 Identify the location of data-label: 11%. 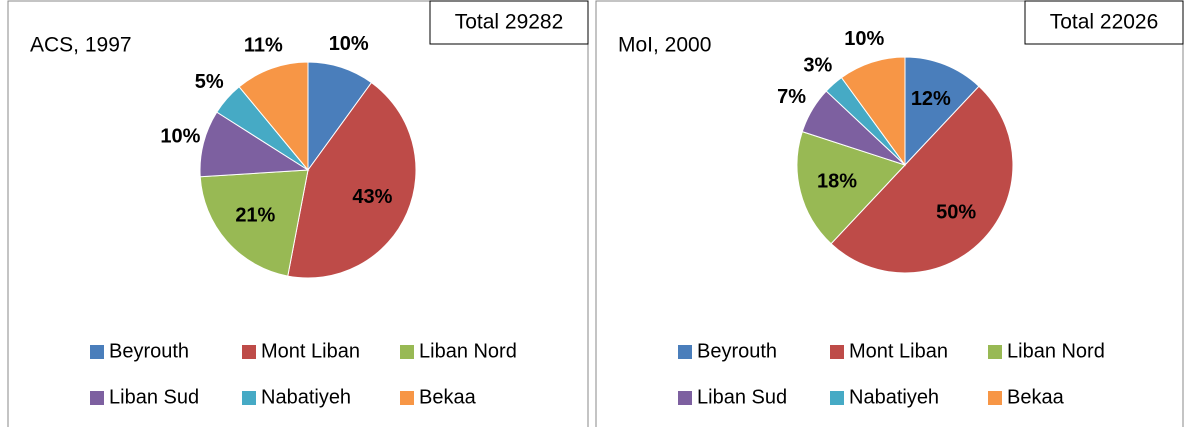
(263, 45).